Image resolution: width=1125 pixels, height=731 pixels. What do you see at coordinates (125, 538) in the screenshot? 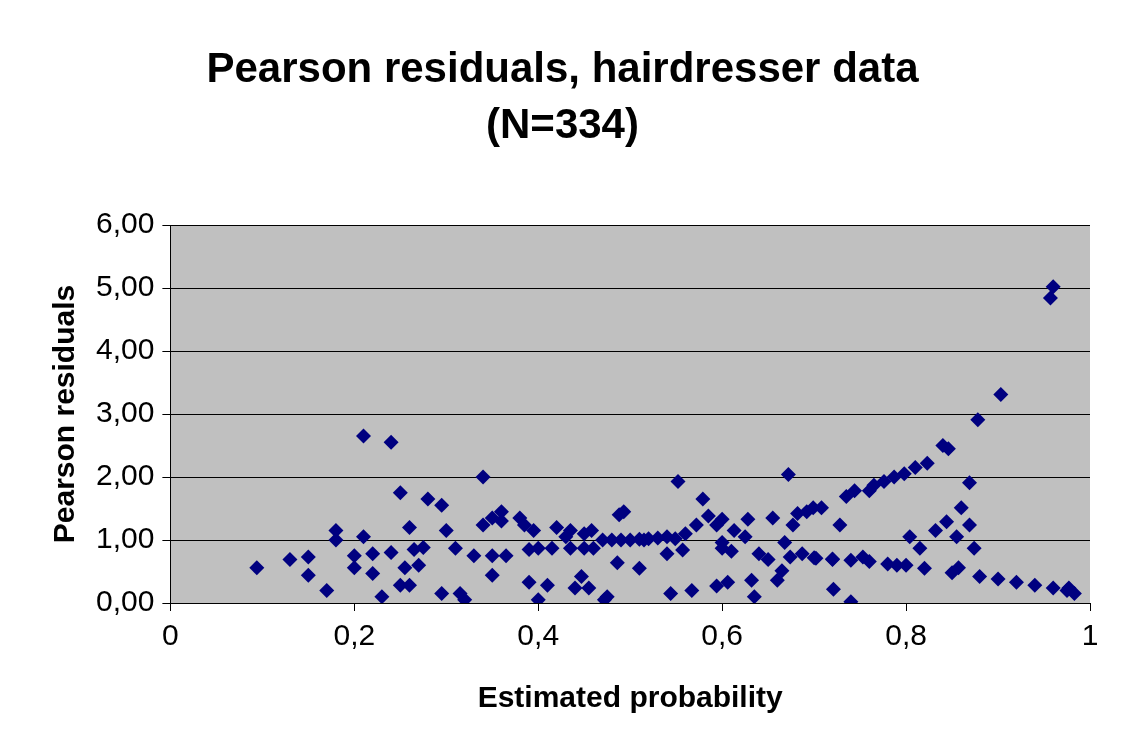
I see `y-tick-label: 1,00` at bounding box center [125, 538].